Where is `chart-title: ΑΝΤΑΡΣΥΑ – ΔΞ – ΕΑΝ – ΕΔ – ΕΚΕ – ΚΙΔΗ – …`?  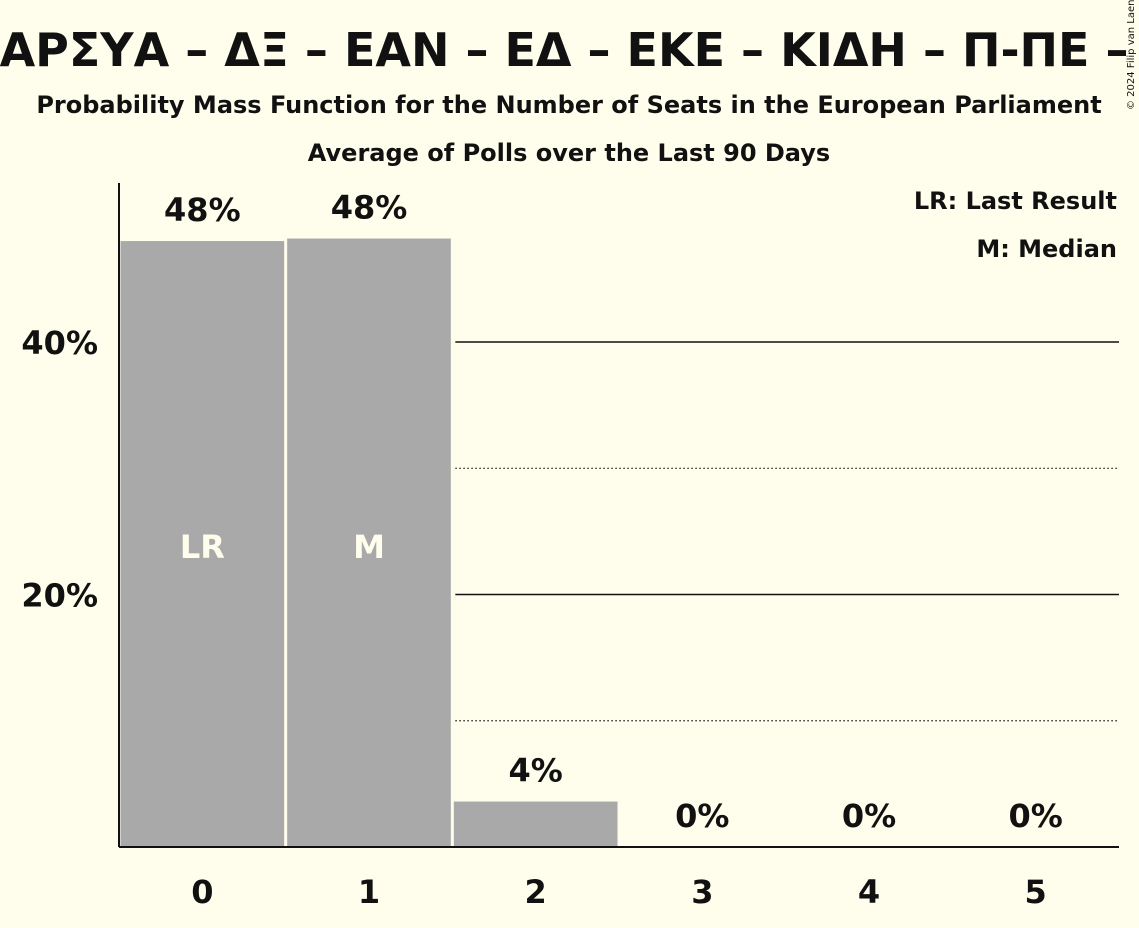
chart-title: ΑΝΤΑΡΣΥΑ – ΔΞ – ΕΑΝ – ΕΔ – ΕΚΕ – ΚΙΔΗ – … is located at coordinates (569, 50).